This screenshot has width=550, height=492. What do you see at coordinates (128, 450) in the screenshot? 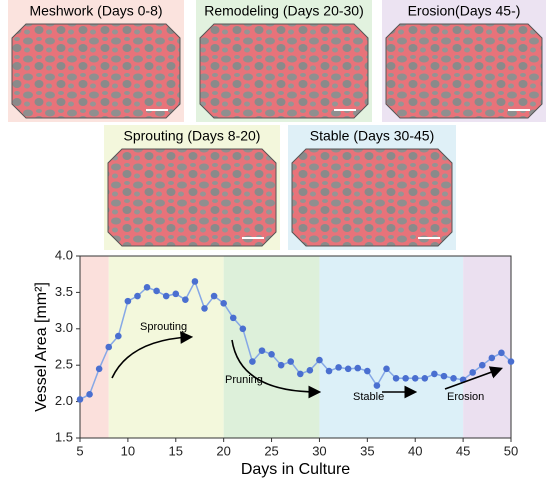
I see `x-tick-label: 10` at bounding box center [128, 450].